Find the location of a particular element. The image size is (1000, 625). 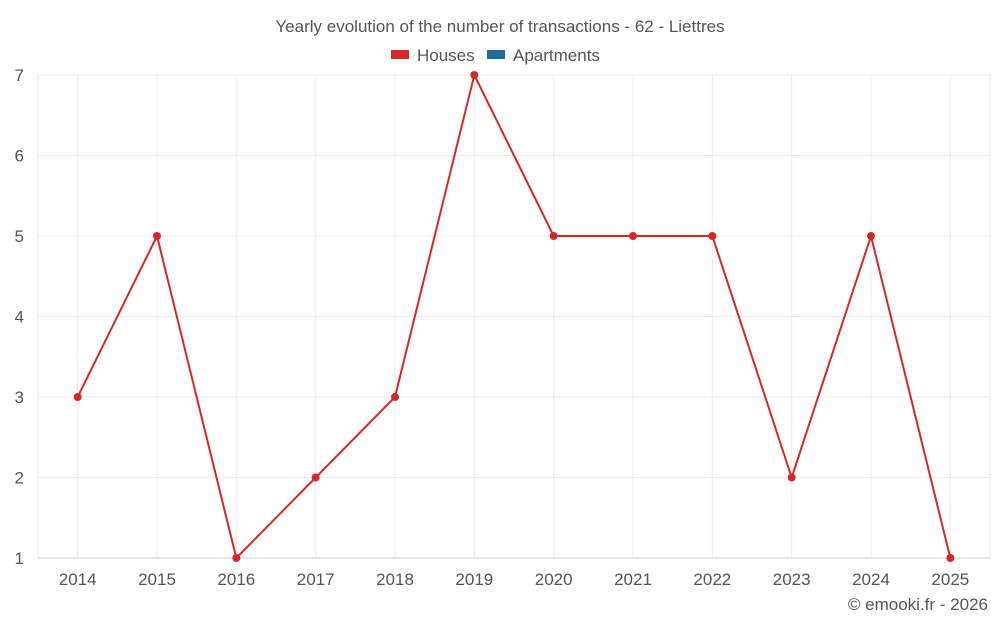

data-point-houses-2018 is located at coordinates (395, 397).